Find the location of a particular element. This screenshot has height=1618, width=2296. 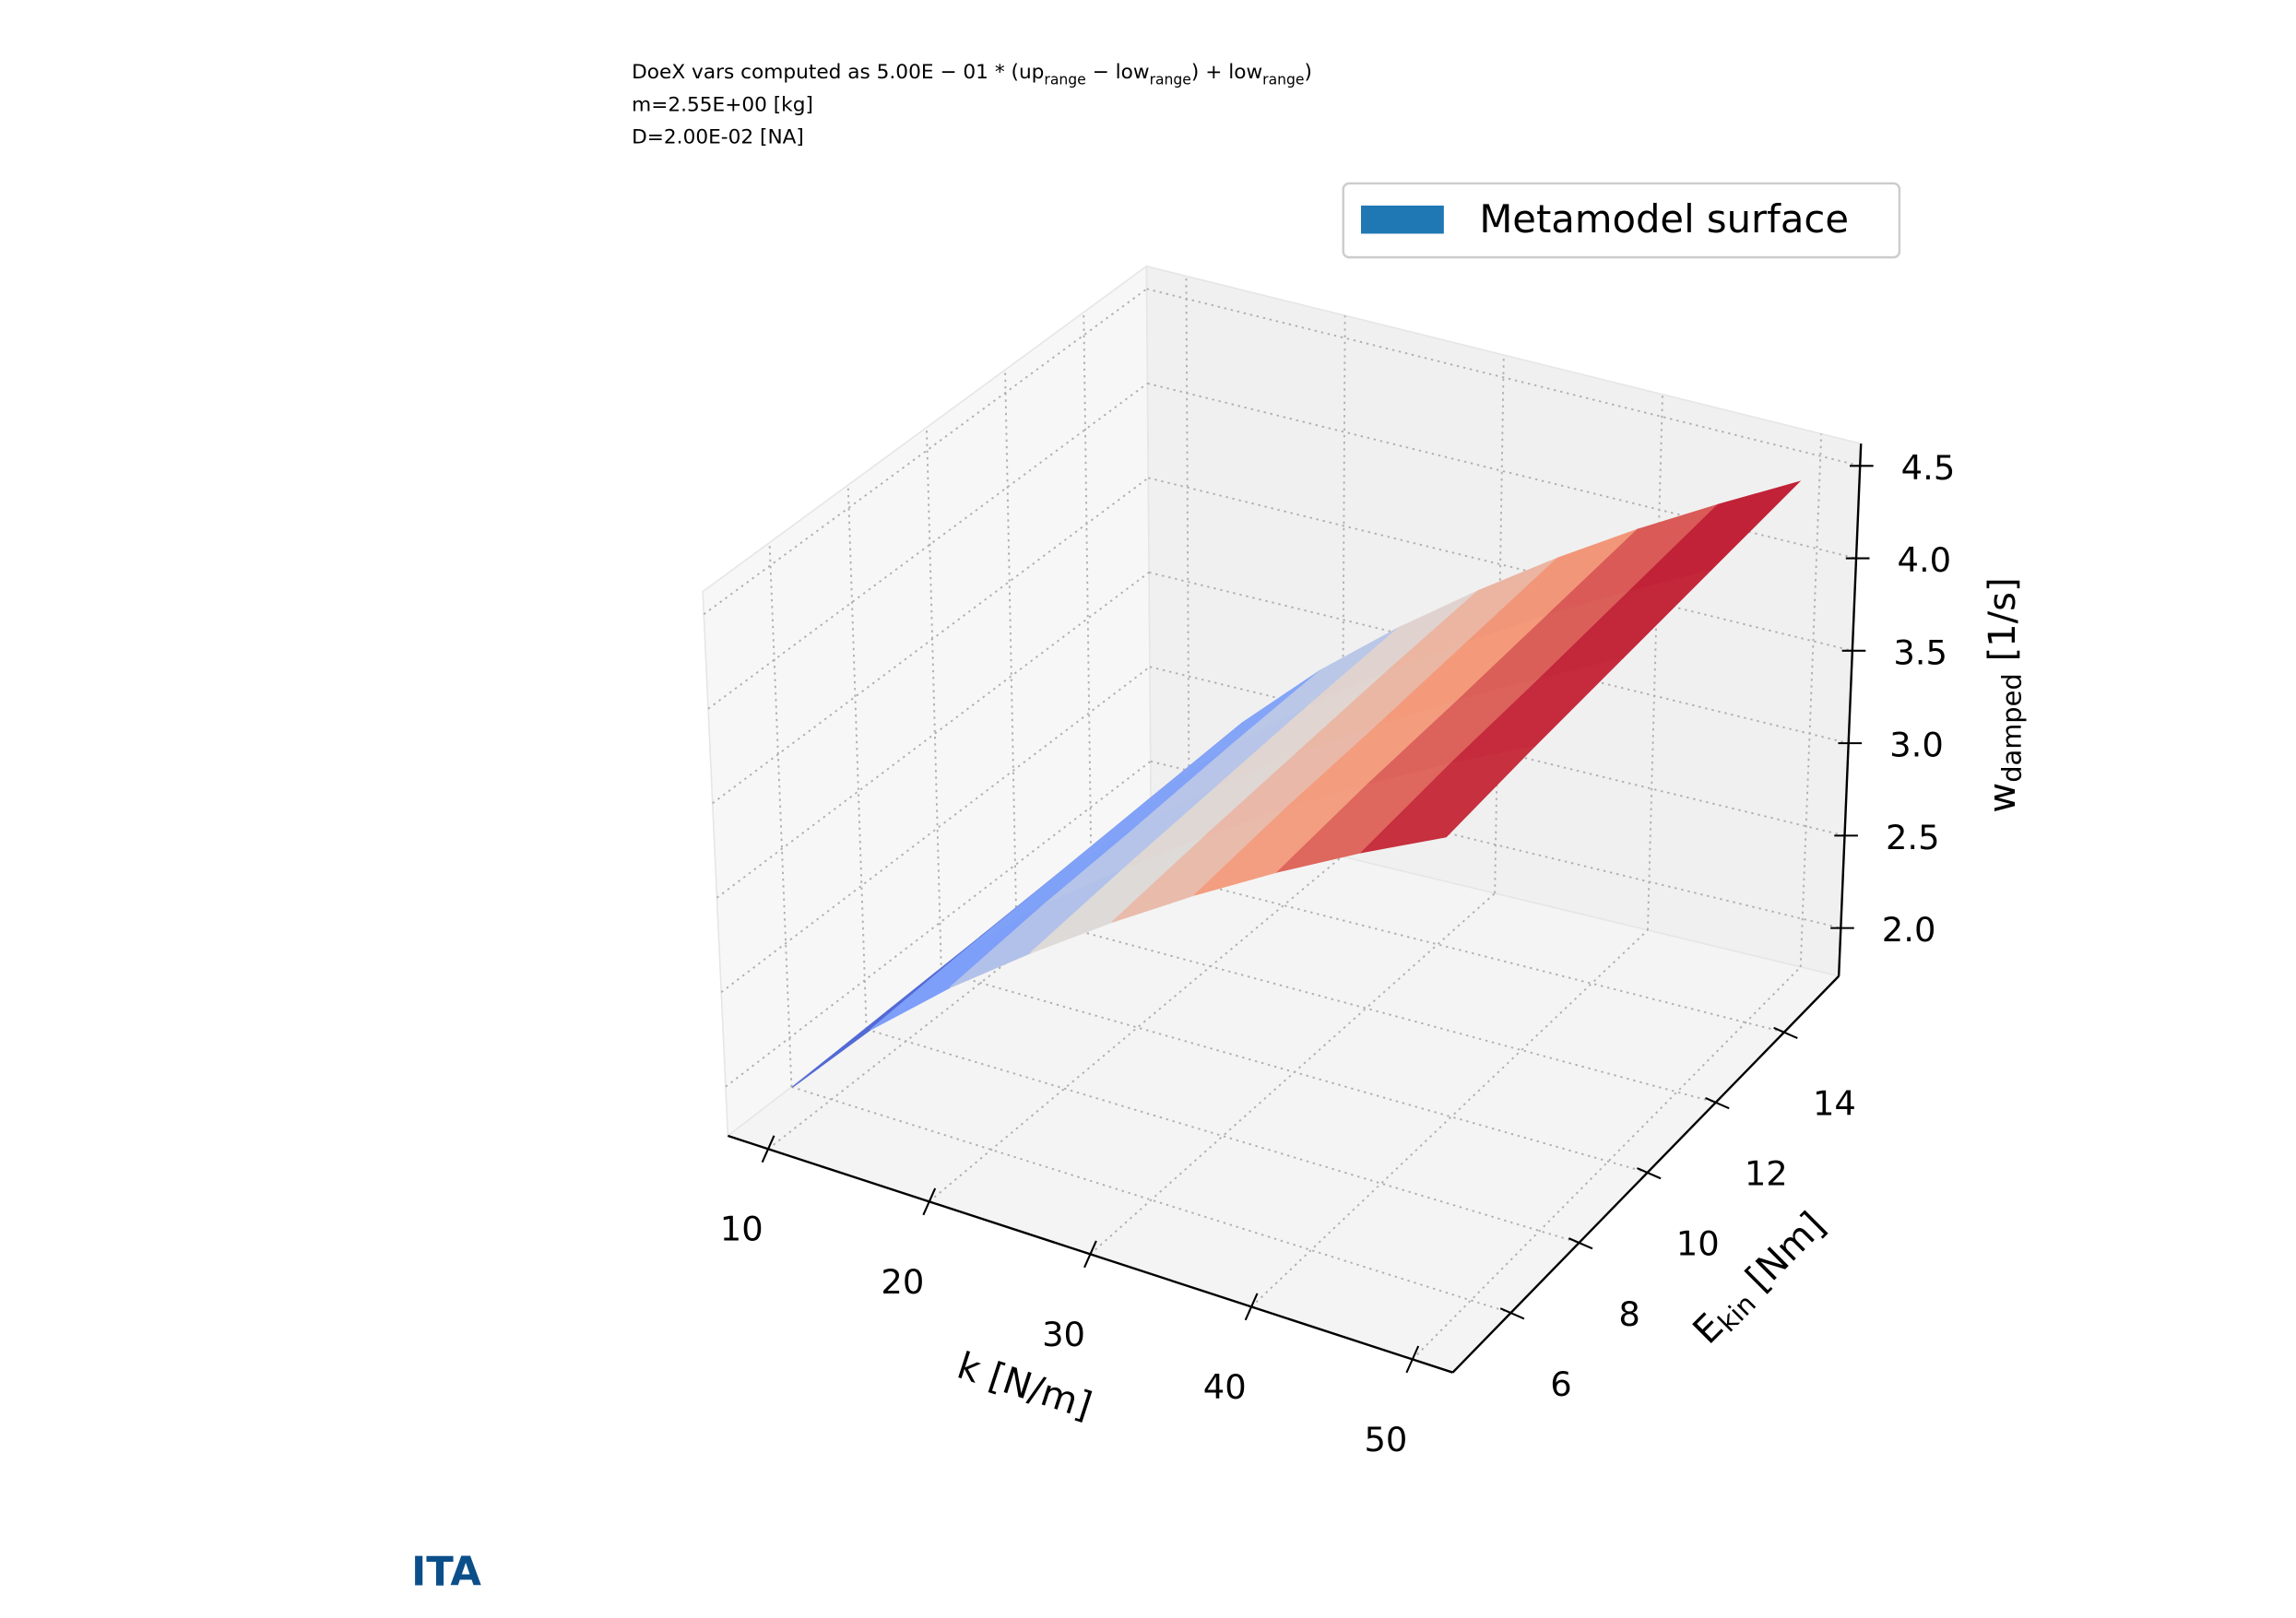

legend-box is located at coordinates (1621, 220).